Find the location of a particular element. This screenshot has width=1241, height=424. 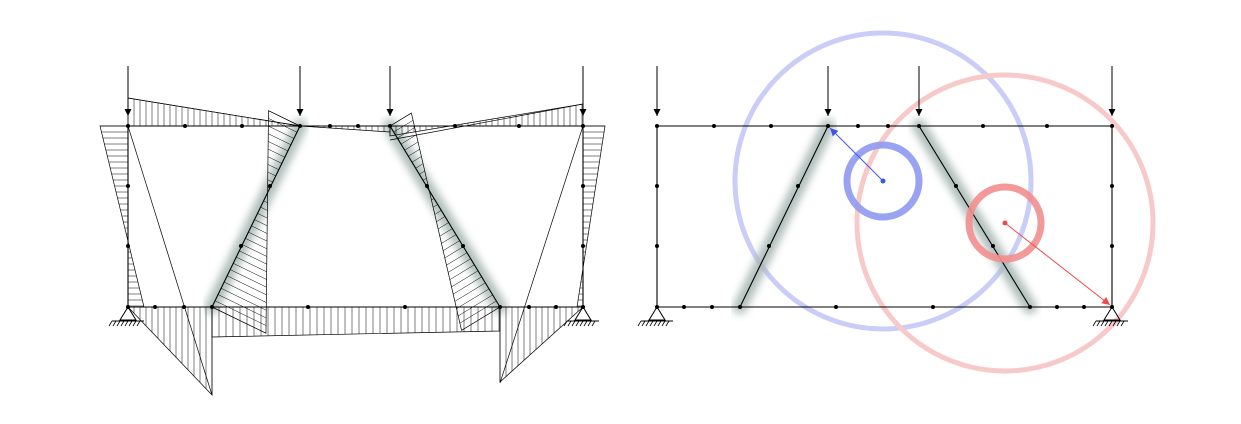

moment-right-diagonal is located at coordinates (445, 221).